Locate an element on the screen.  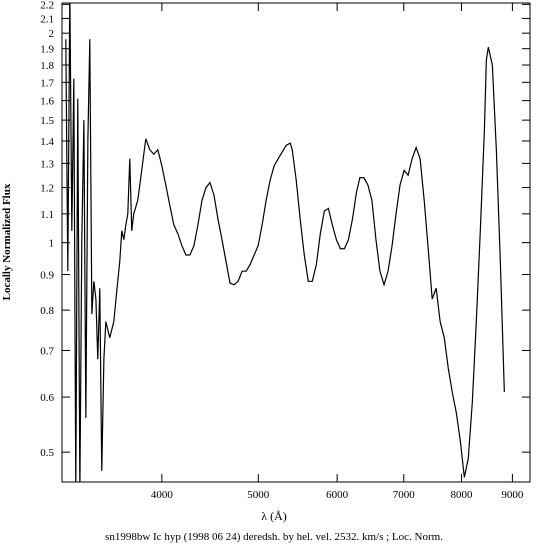
y-tick-label: 1.4 is located at coordinates (47, 142).